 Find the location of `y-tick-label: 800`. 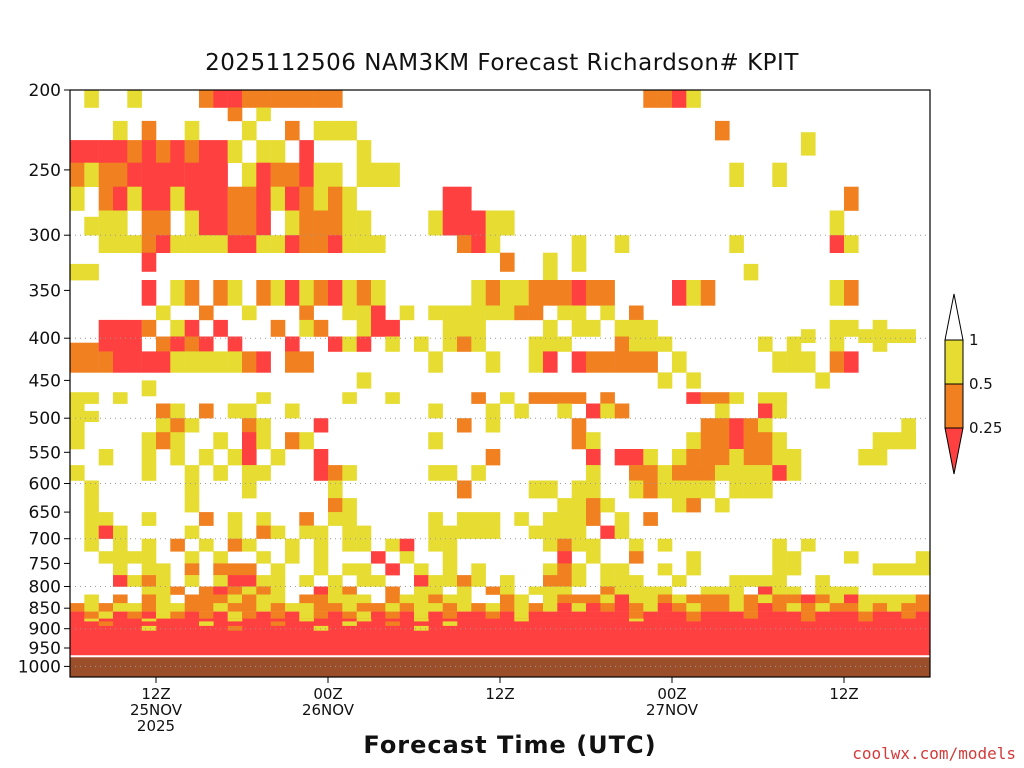

y-tick-label: 800 is located at coordinates (45, 588).